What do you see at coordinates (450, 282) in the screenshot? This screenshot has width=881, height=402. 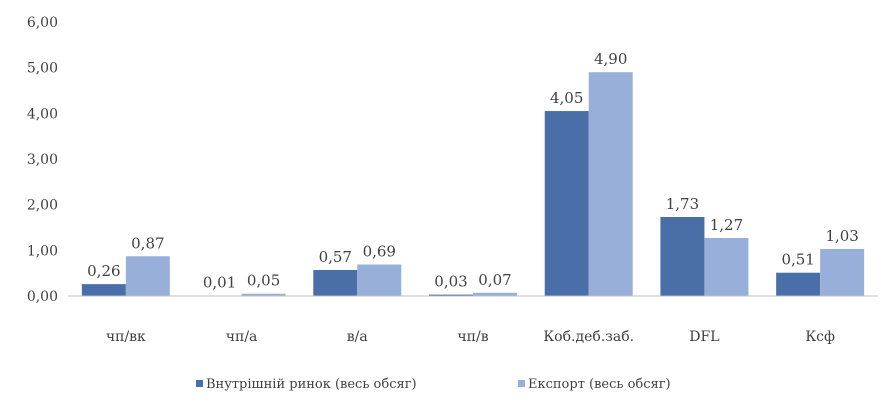 I see `data-label: 0,03` at bounding box center [450, 282].